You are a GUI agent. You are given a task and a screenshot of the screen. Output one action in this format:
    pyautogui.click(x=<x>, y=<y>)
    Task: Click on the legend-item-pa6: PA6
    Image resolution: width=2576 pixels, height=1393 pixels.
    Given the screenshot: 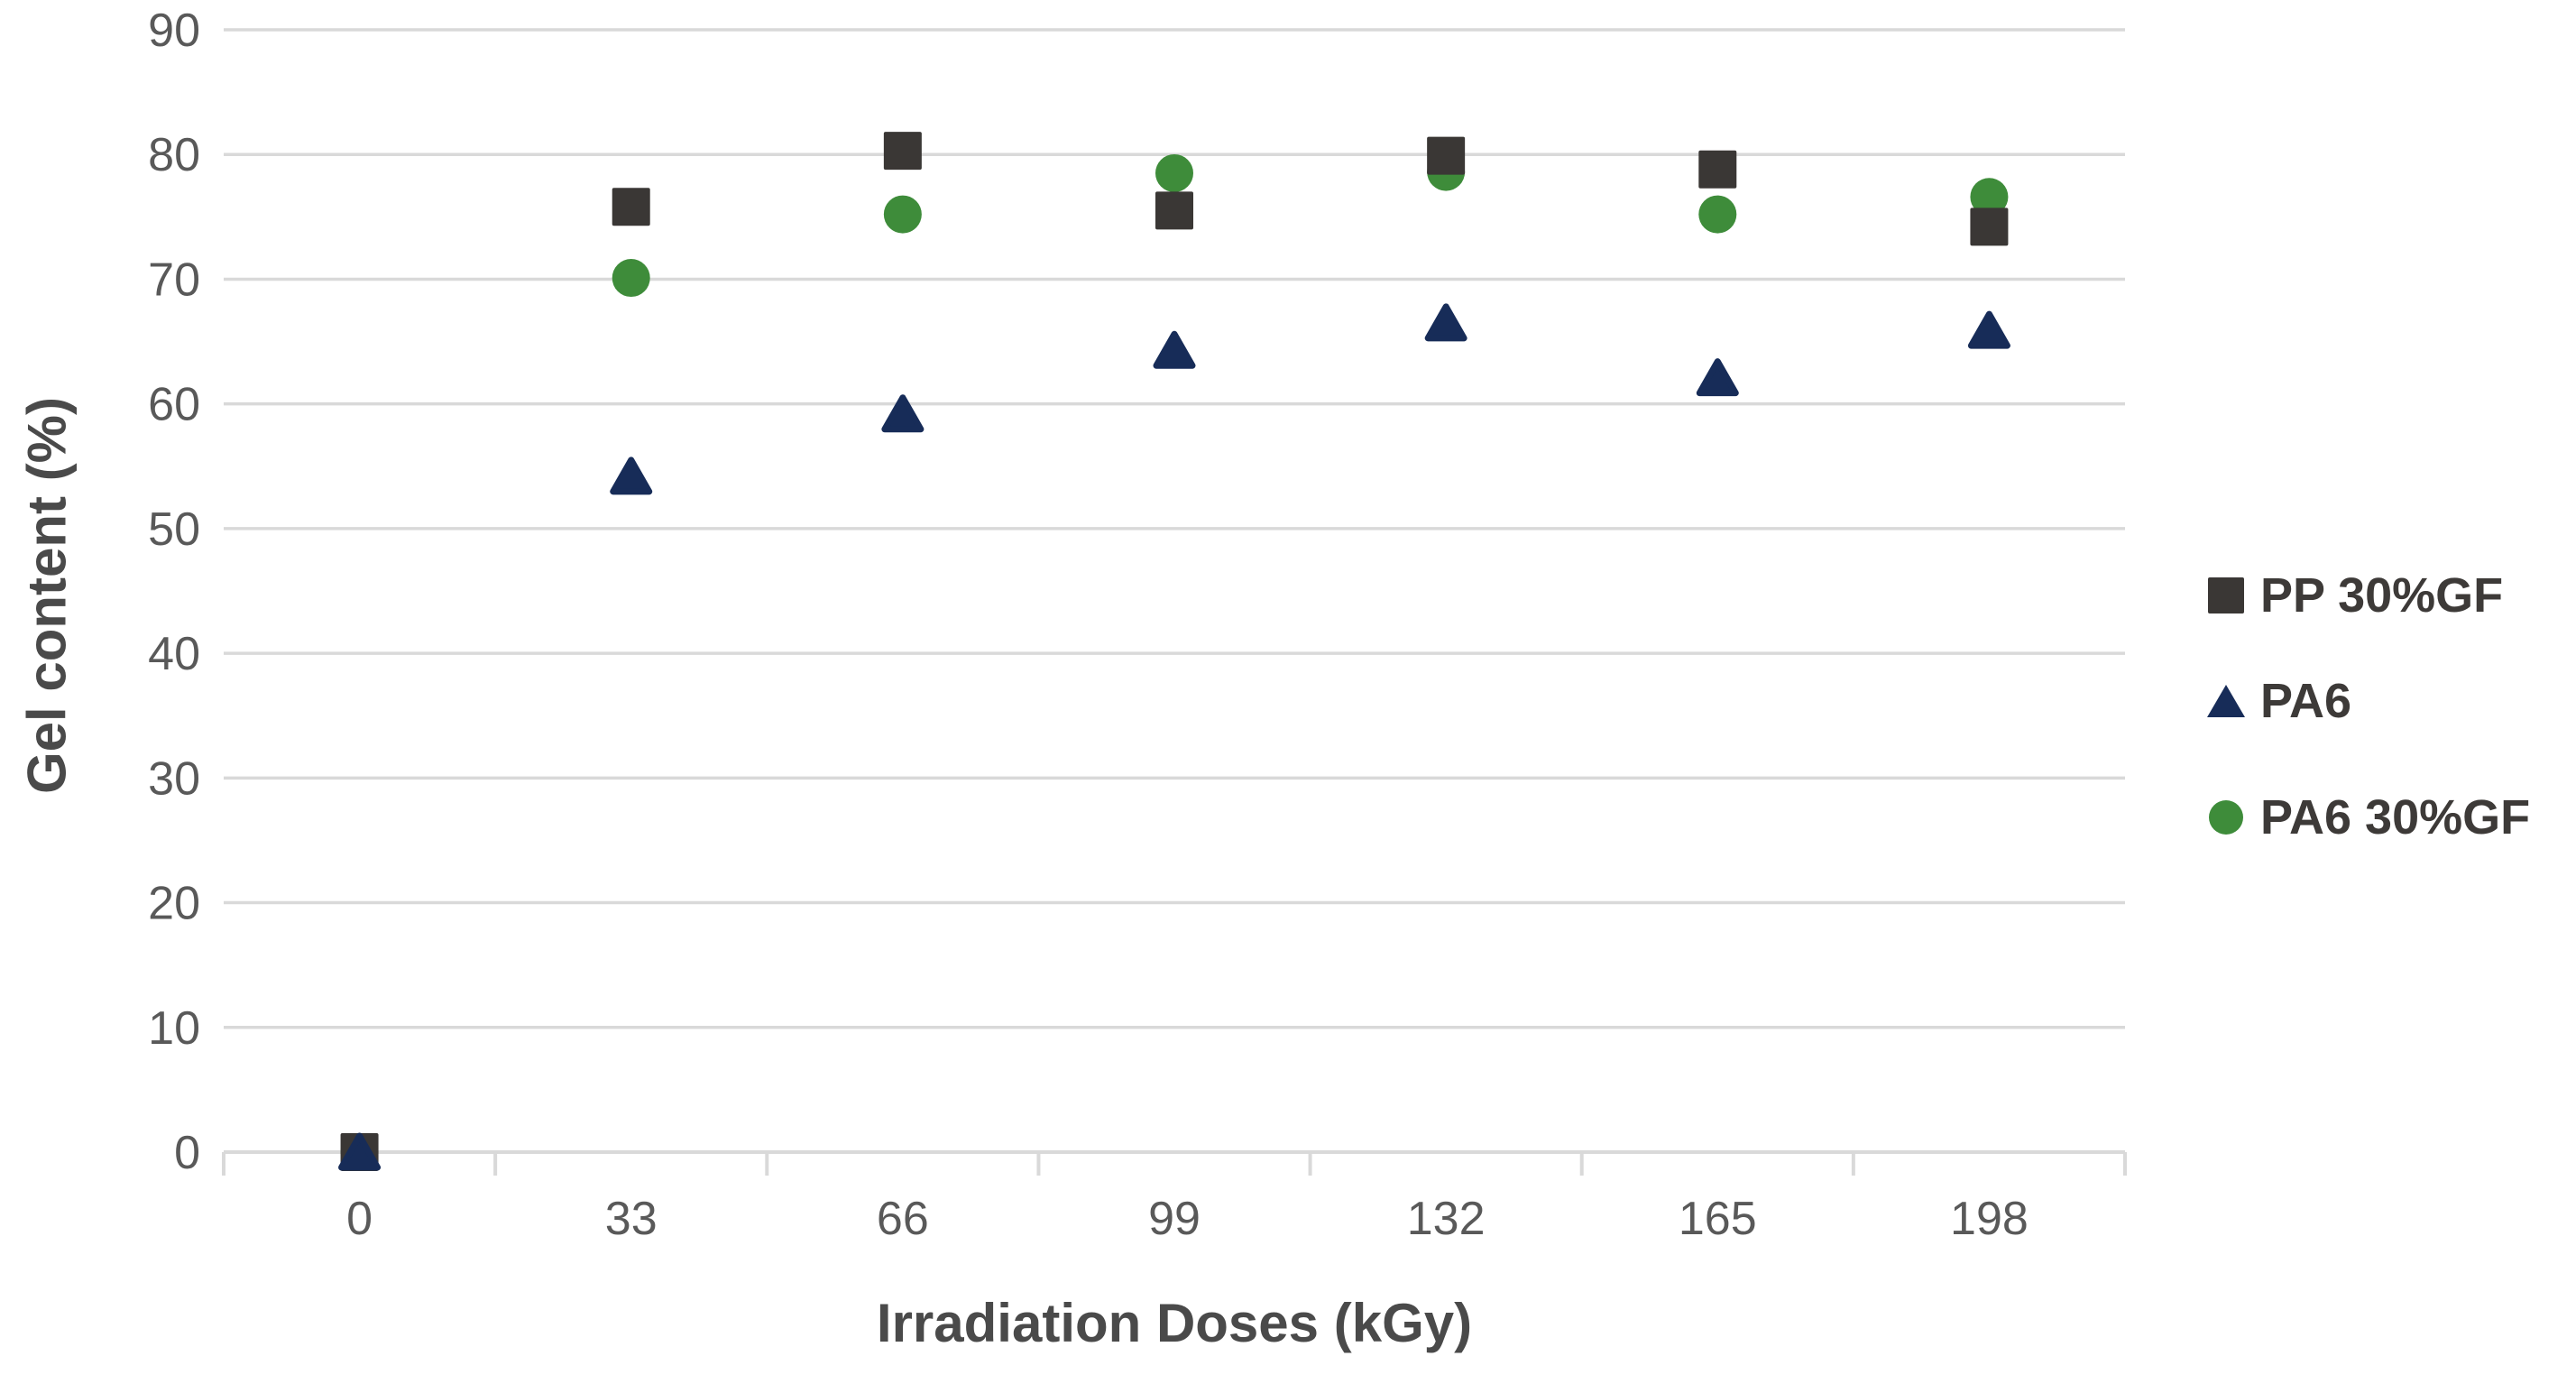 What is the action you would take?
    pyautogui.click(x=2279, y=701)
    